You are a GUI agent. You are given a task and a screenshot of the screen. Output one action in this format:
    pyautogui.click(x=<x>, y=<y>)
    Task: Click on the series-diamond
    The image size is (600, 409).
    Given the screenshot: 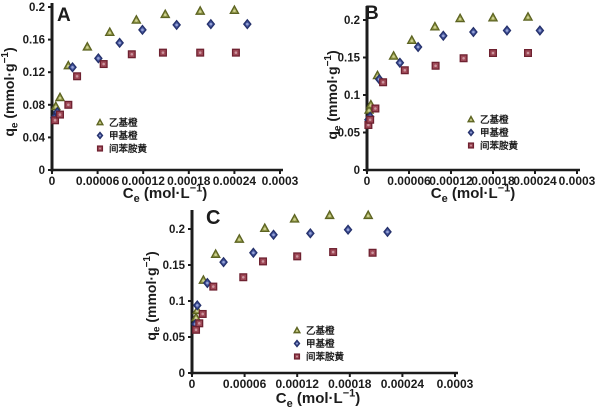 What is the action you would take?
    pyautogui.click(x=150, y=71)
    